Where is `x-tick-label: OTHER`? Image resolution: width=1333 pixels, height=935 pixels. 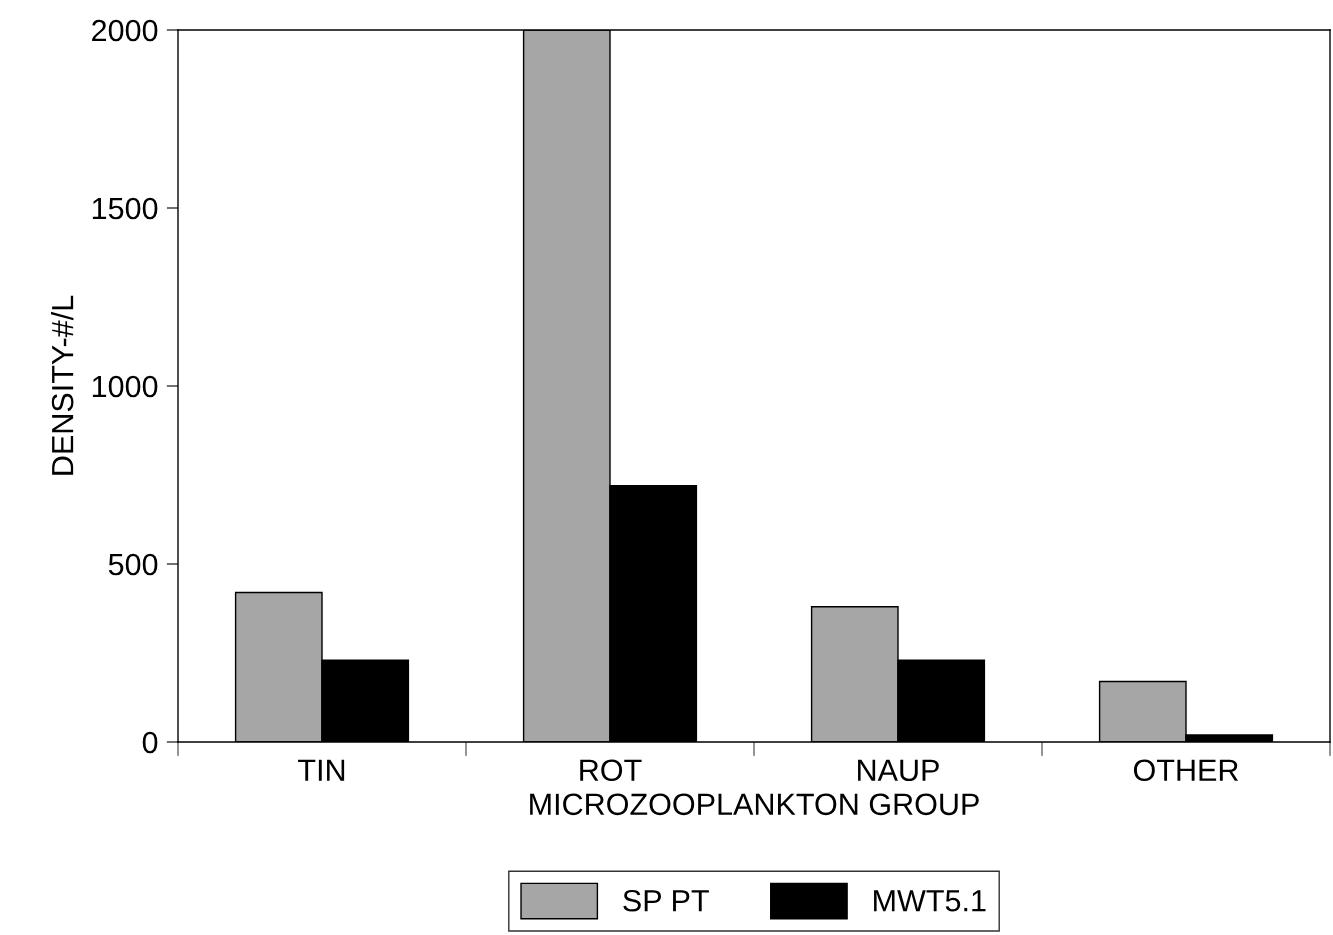 x-tick-label: OTHER is located at coordinates (1186, 770).